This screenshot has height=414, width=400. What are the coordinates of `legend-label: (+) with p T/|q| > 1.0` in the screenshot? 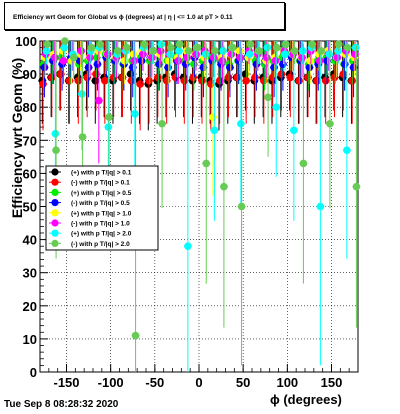 It's located at (101, 213).